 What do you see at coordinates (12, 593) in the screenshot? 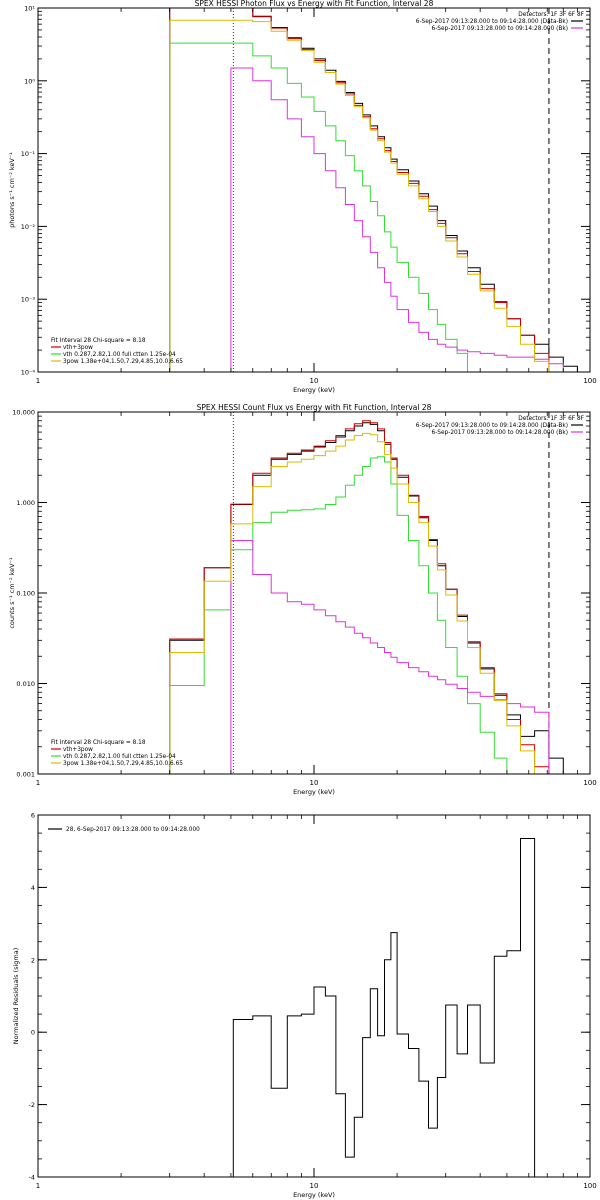
I see `y-axis-label: counts s⁻¹ cm⁻² keV⁻¹` at bounding box center [12, 593].